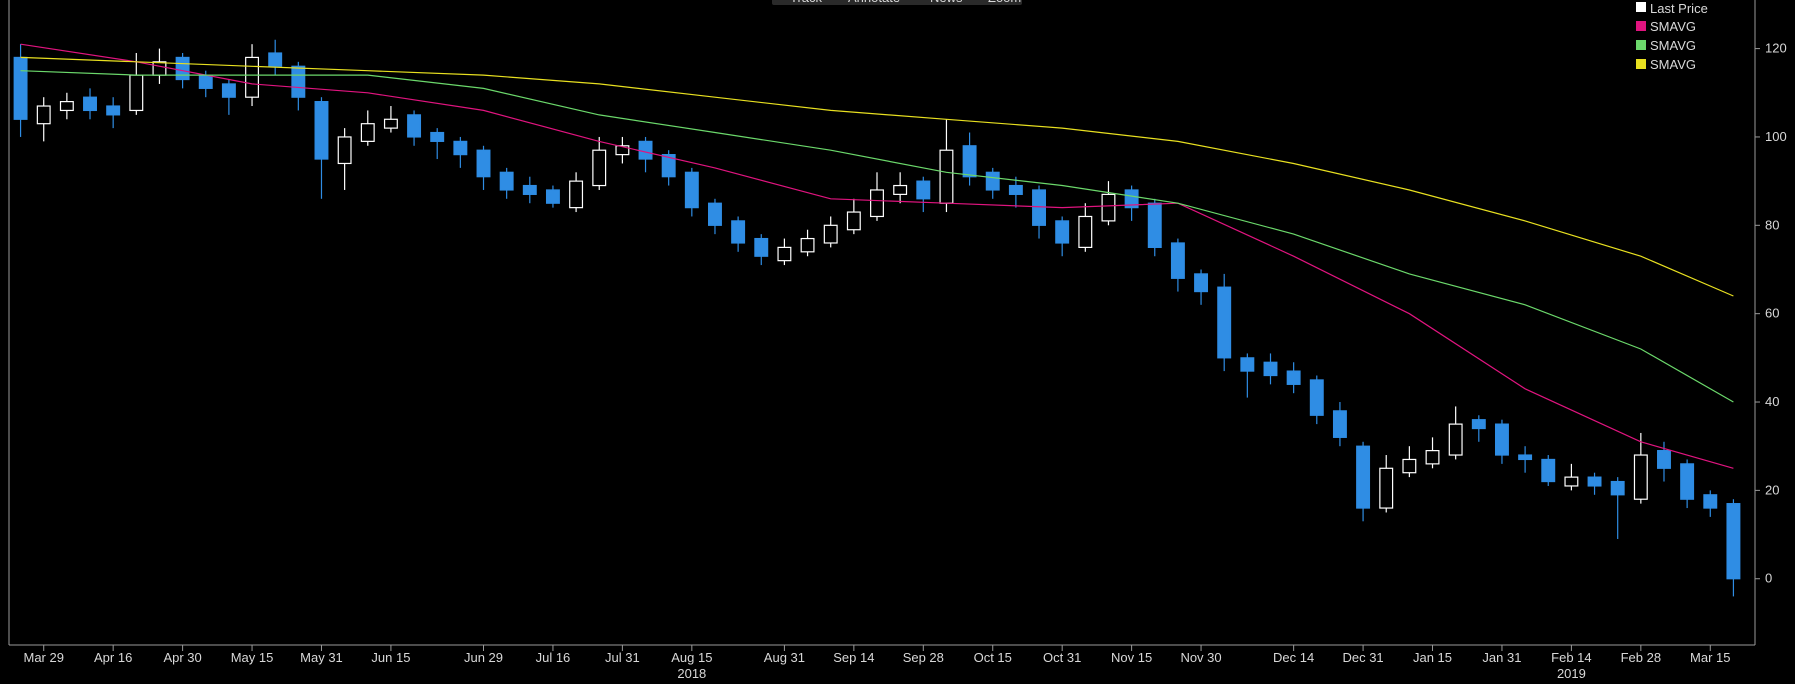 Image resolution: width=1795 pixels, height=684 pixels. What do you see at coordinates (1571, 657) in the screenshot?
I see `x-tick-label: Feb 14` at bounding box center [1571, 657].